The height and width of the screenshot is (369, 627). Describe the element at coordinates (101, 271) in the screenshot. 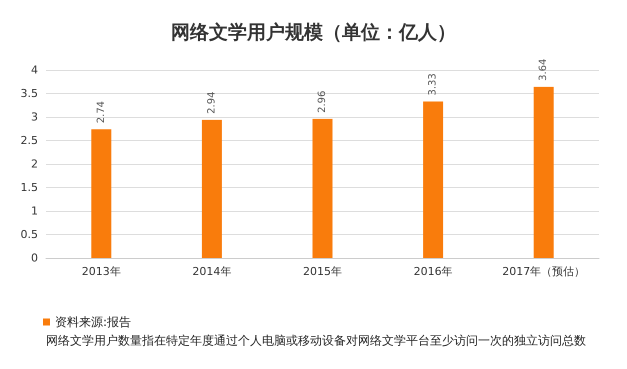

I see `x-tick-label: 2013年` at that location.